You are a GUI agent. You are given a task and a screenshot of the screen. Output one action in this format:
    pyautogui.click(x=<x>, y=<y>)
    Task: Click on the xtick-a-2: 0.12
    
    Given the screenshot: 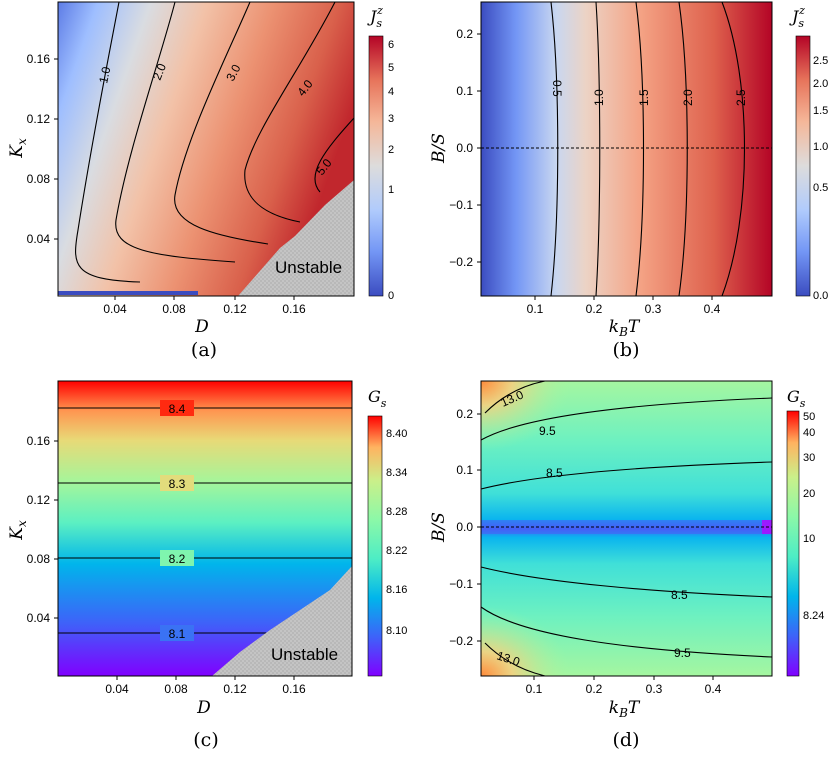 What is the action you would take?
    pyautogui.click(x=235, y=309)
    